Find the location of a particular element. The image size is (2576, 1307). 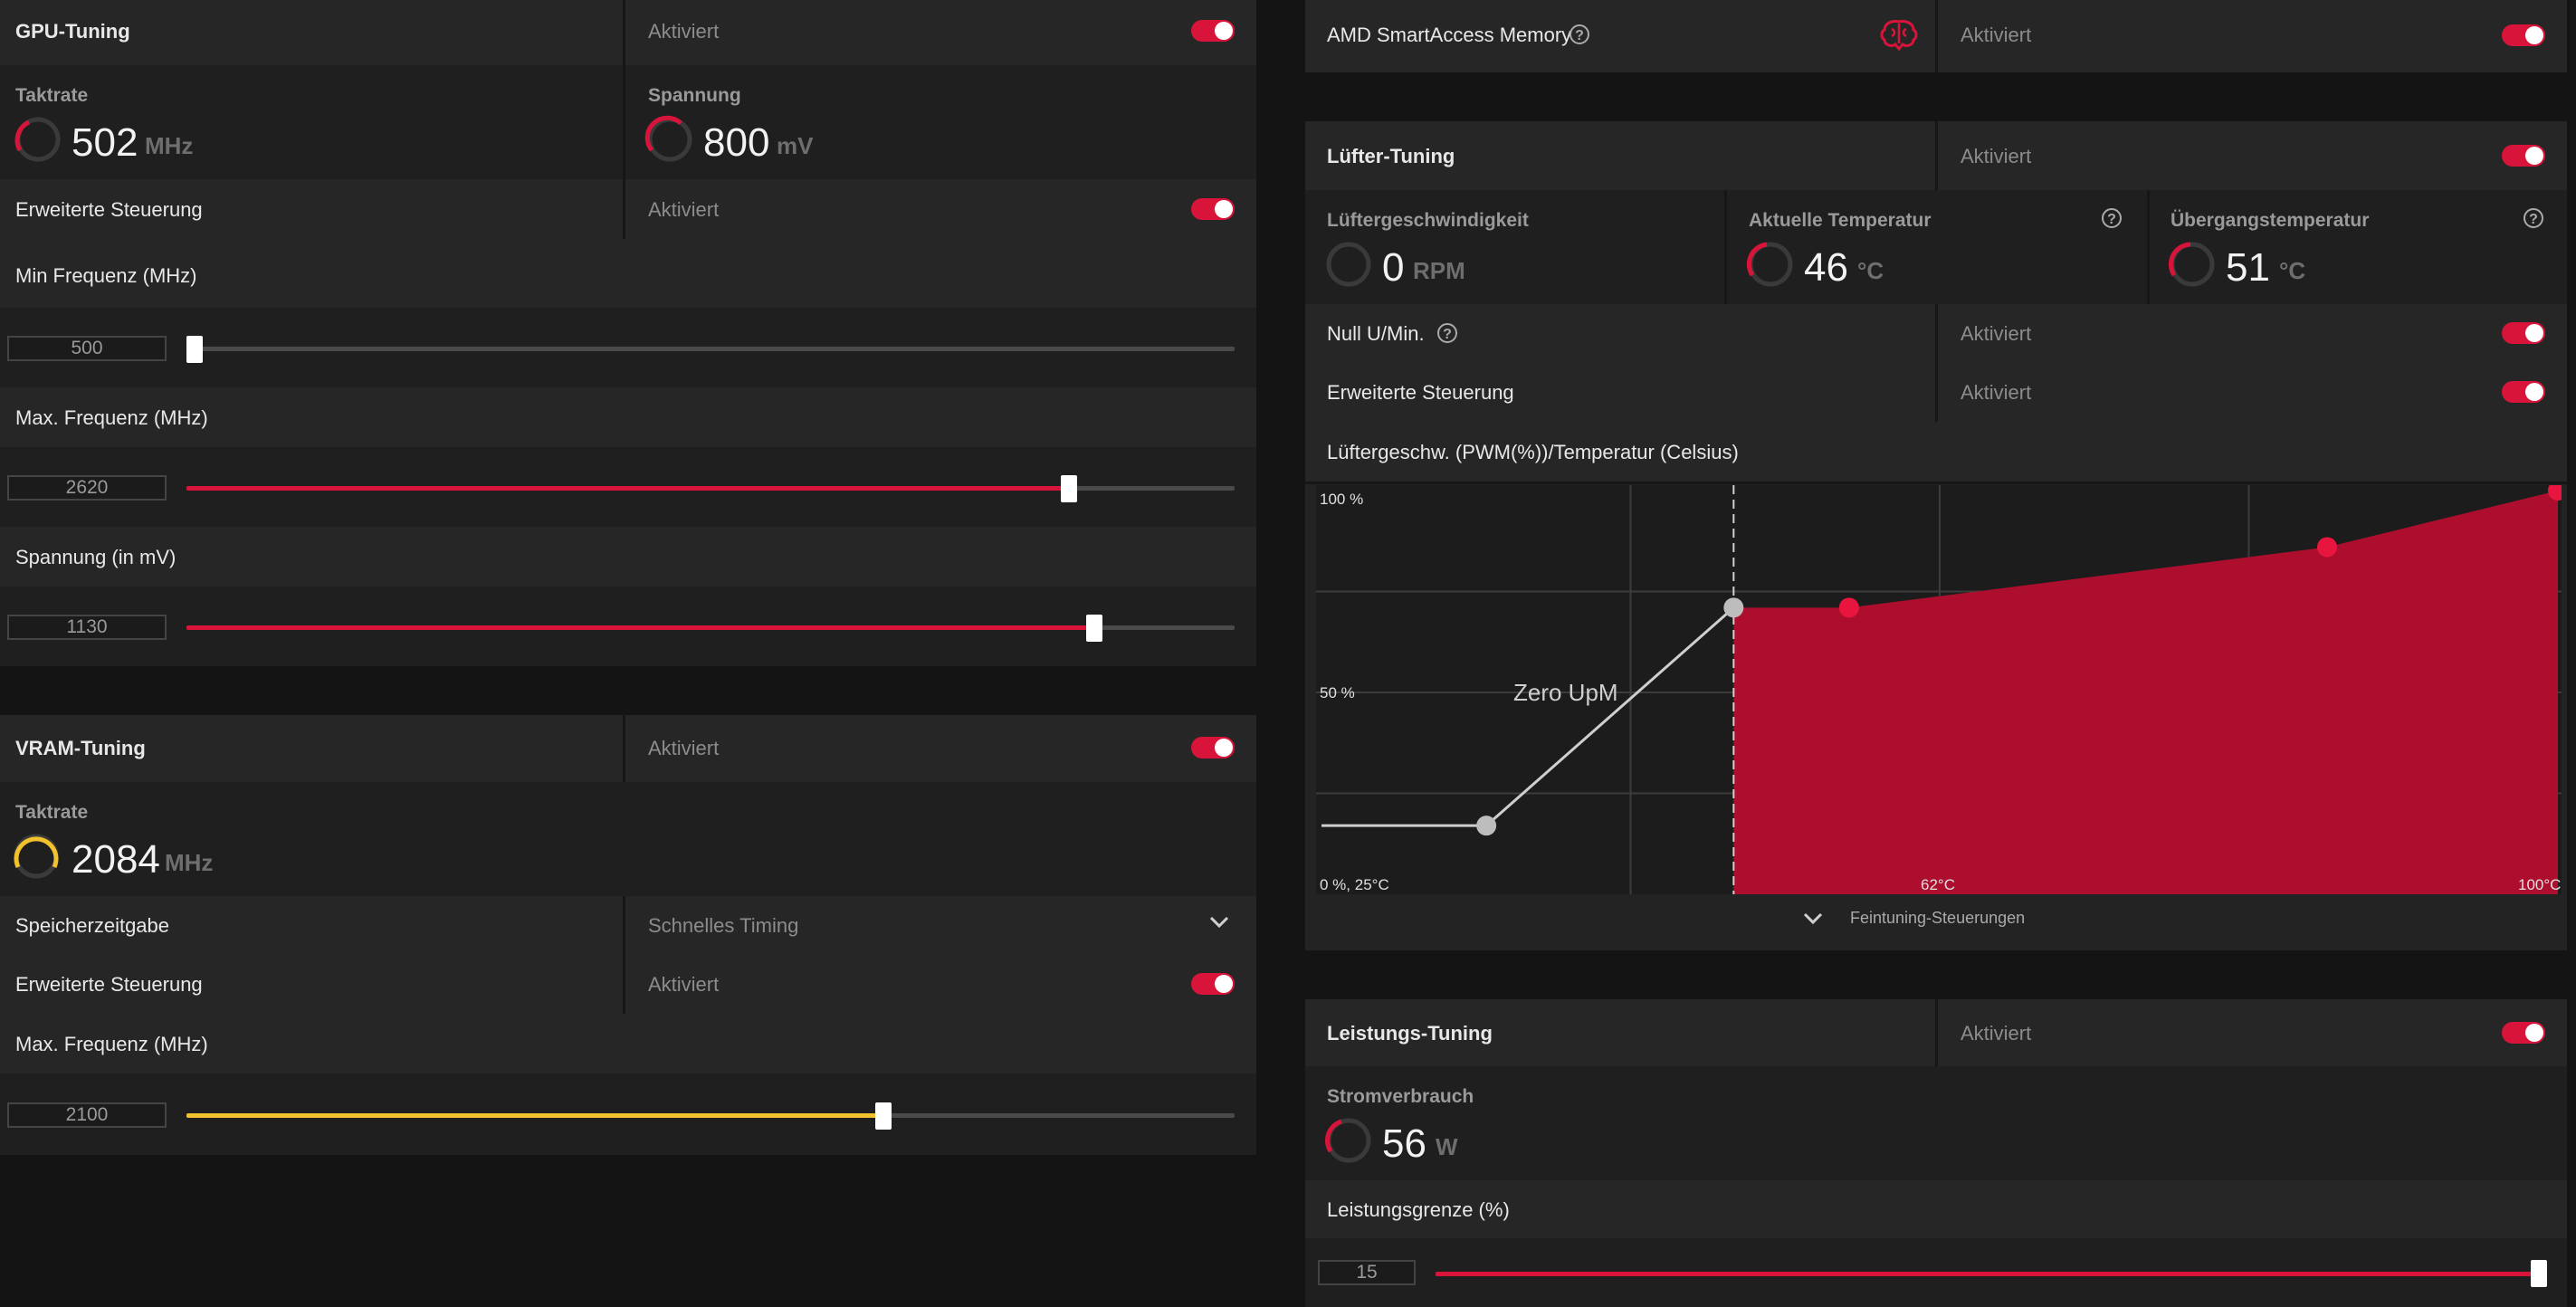

vram-metrics-row: Taktrate 2084 MHz is located at coordinates (628, 840).